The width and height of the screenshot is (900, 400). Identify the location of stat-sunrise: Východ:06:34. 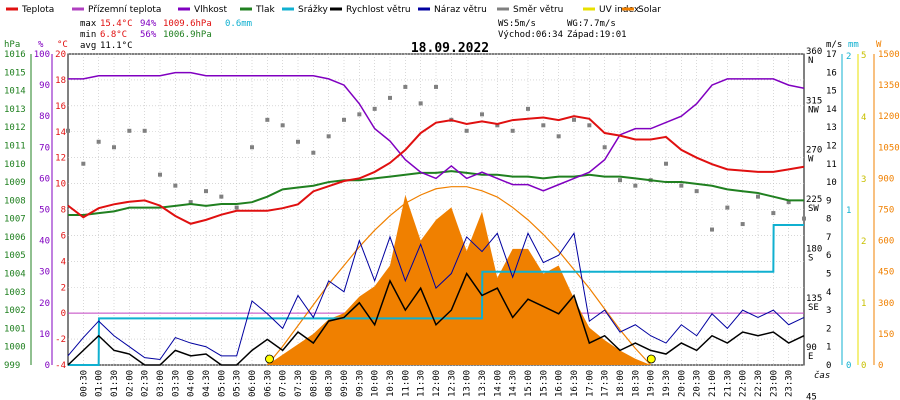
(530, 35).